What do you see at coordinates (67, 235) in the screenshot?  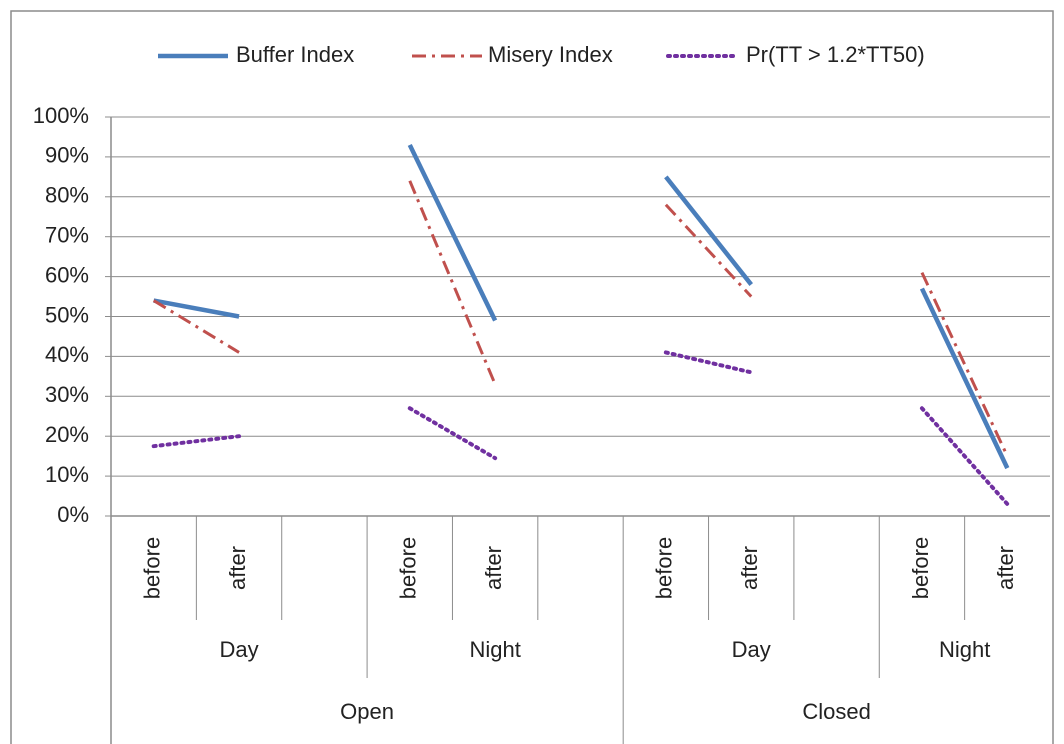 I see `y-tick-label: 70%` at bounding box center [67, 235].